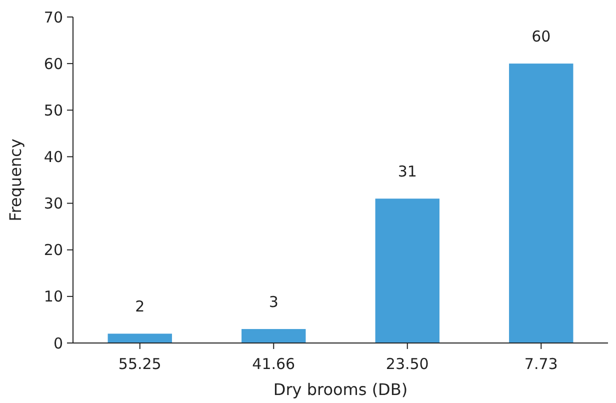 This screenshot has width=616, height=403. What do you see at coordinates (140, 307) in the screenshot?
I see `data-label: 2` at bounding box center [140, 307].